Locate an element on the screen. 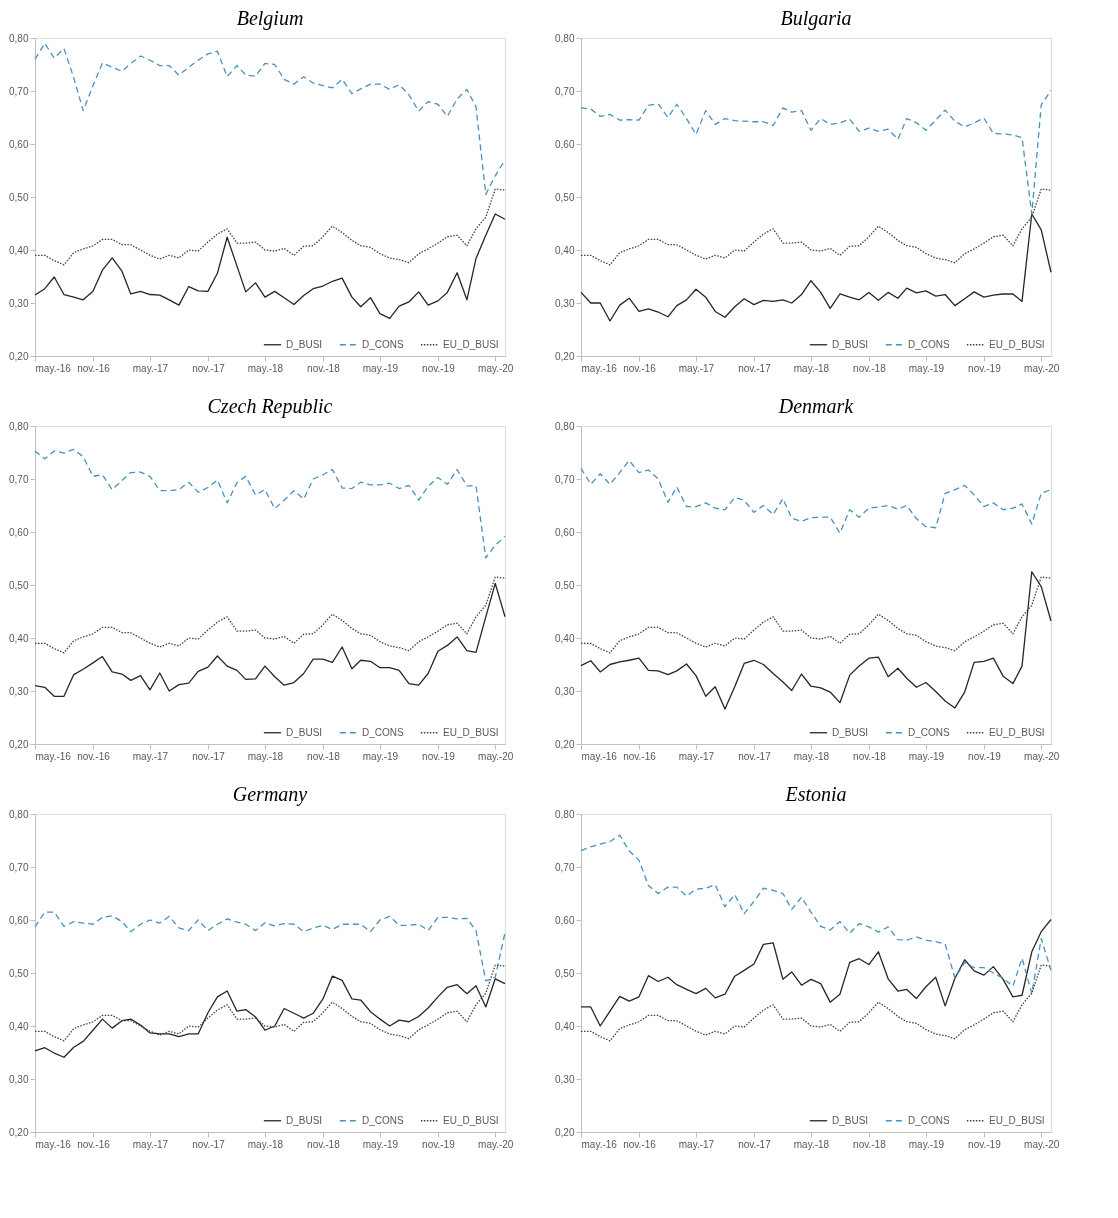  chart-title: Czech Republic is located at coordinates (270, 406).